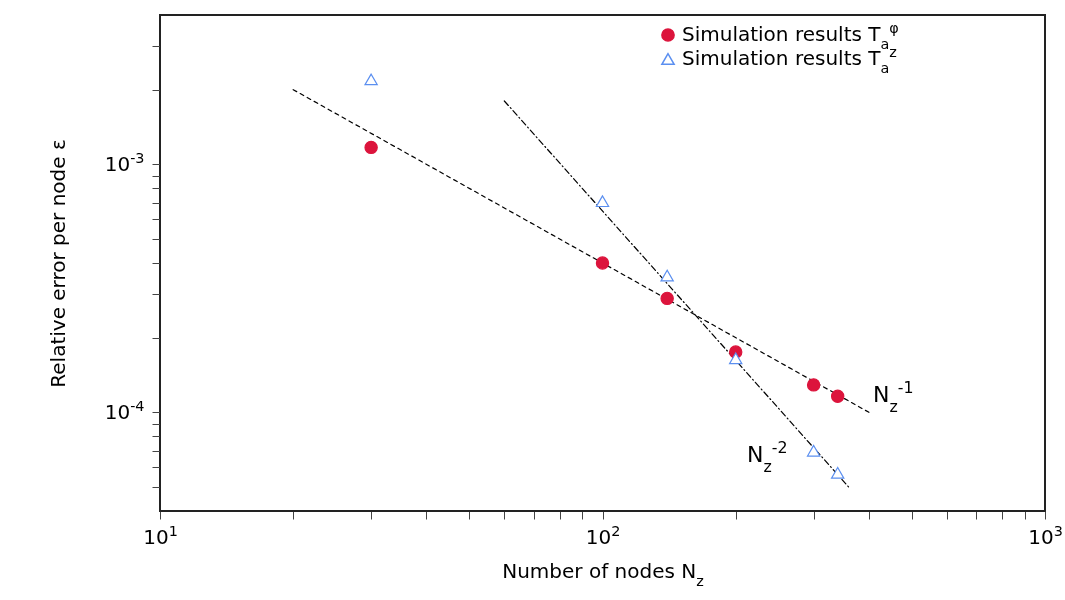  I want to click on x-tick-label: 10$^{1}$, so click(160, 535).